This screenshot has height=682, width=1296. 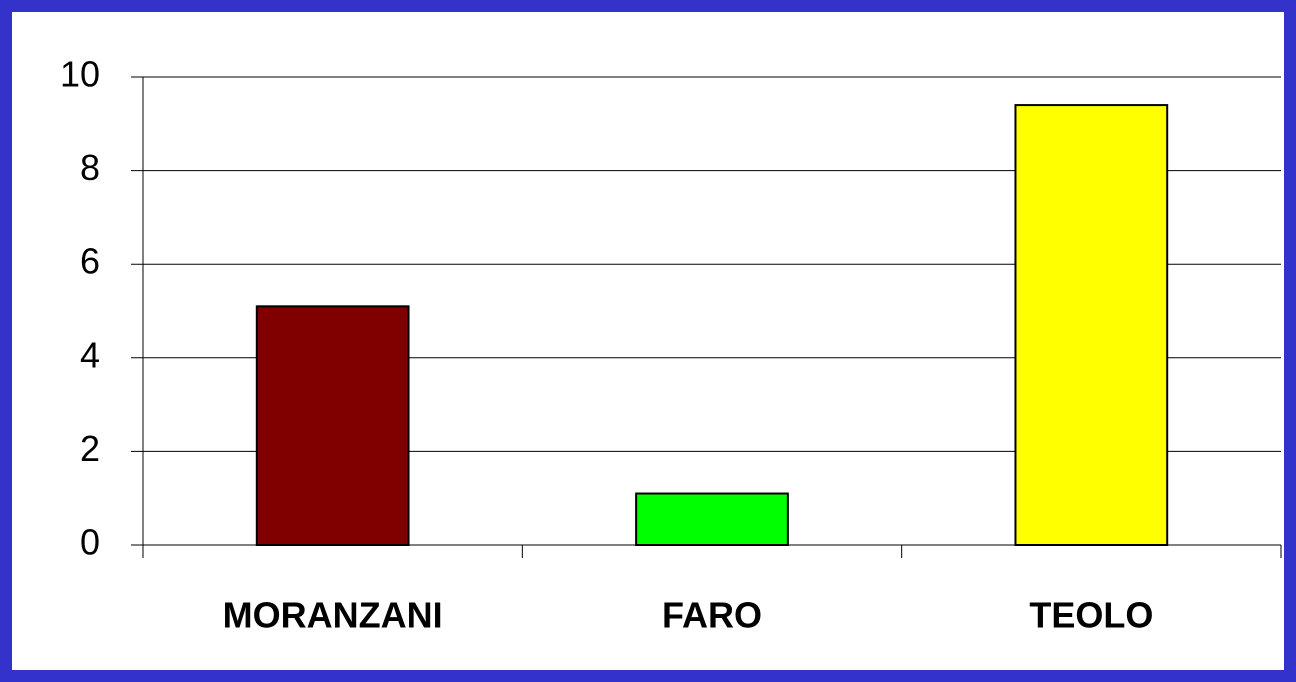 What do you see at coordinates (90, 261) in the screenshot?
I see `y-tick-label: 6` at bounding box center [90, 261].